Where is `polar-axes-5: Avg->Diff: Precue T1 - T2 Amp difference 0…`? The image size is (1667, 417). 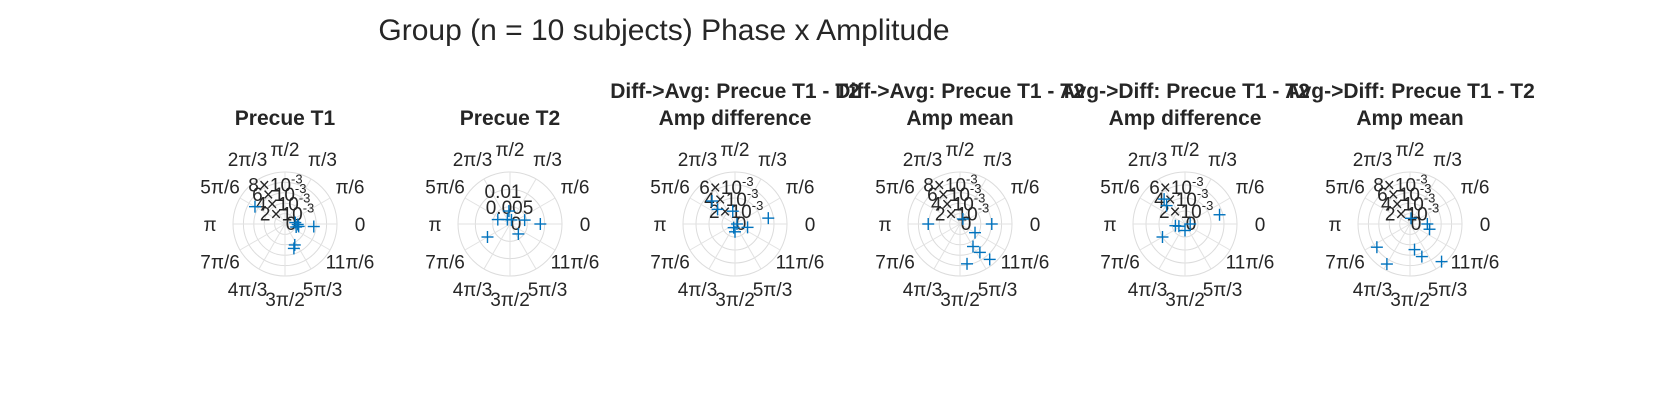
polar-axes-5: Avg->Diff: Precue T1 - T2 Amp difference 0… is located at coordinates (1185, 195).